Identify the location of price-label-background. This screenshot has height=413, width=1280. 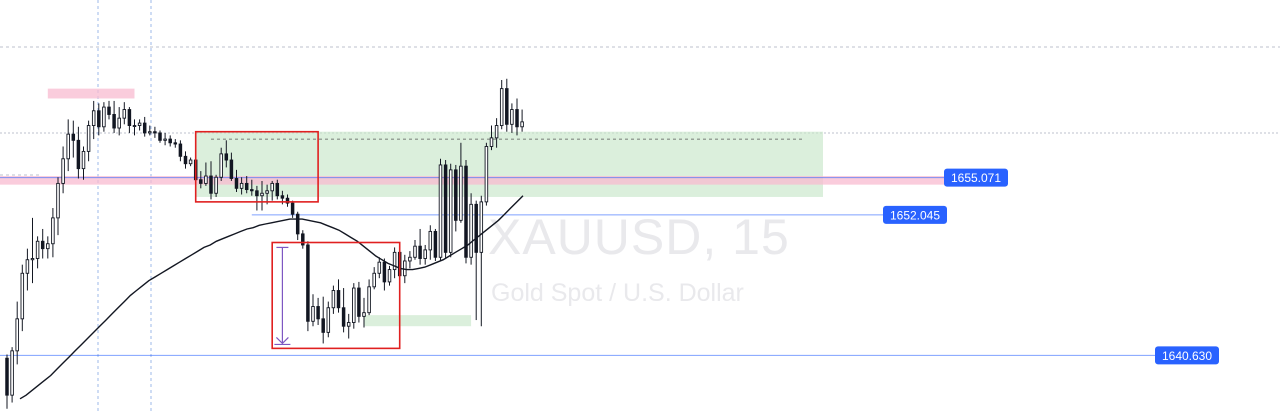
(915, 214).